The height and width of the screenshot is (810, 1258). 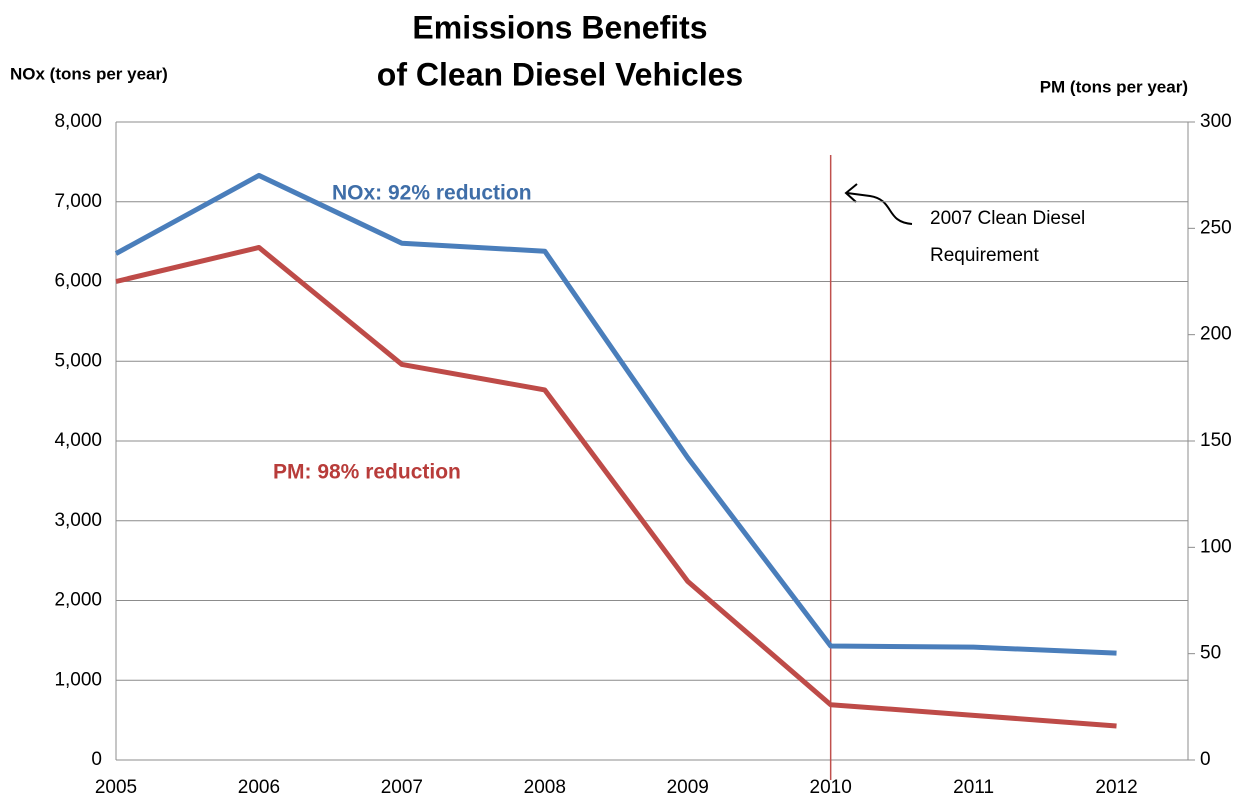 I want to click on y-tick-label: 4,000, so click(x=78, y=440).